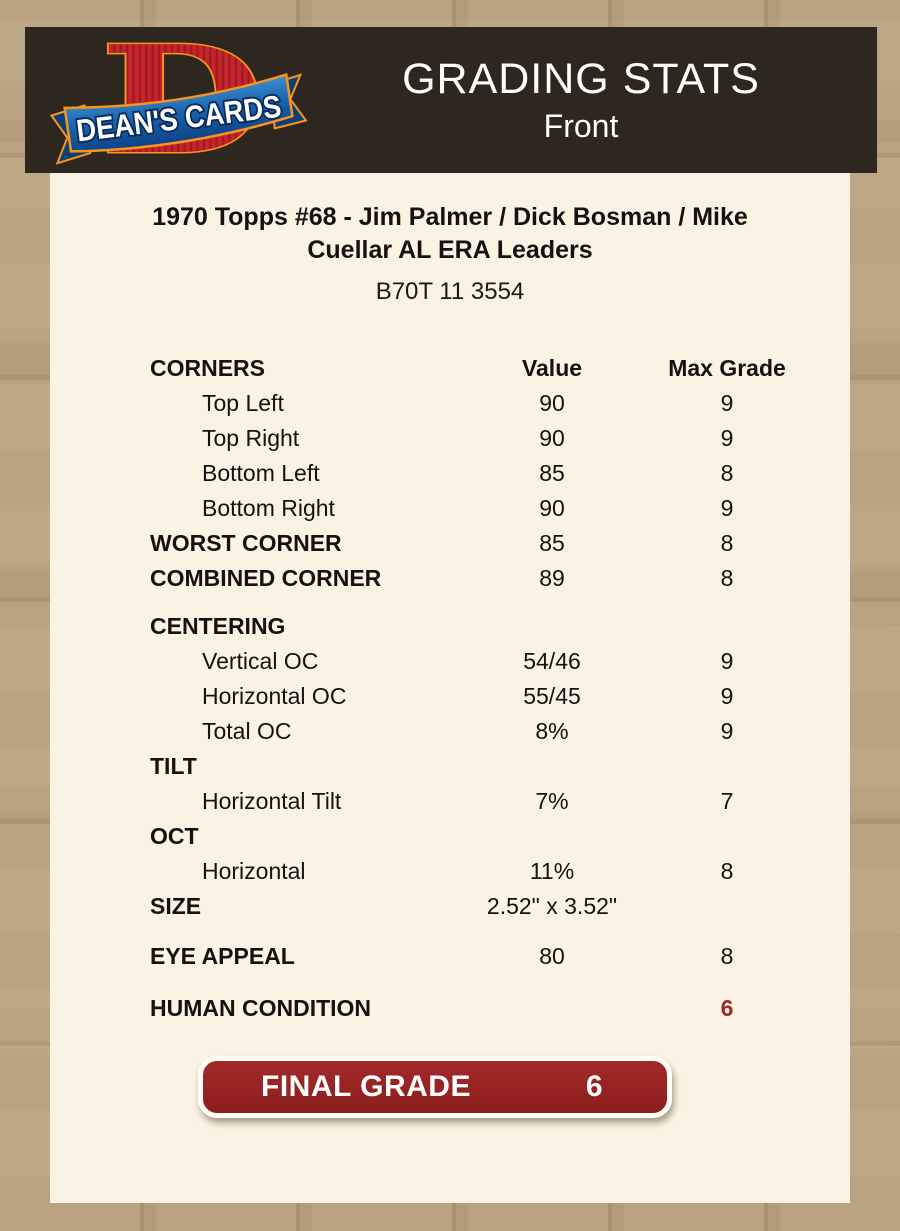 Image resolution: width=900 pixels, height=1231 pixels. What do you see at coordinates (222, 956) in the screenshot?
I see `stat-label: EYE APPEAL` at bounding box center [222, 956].